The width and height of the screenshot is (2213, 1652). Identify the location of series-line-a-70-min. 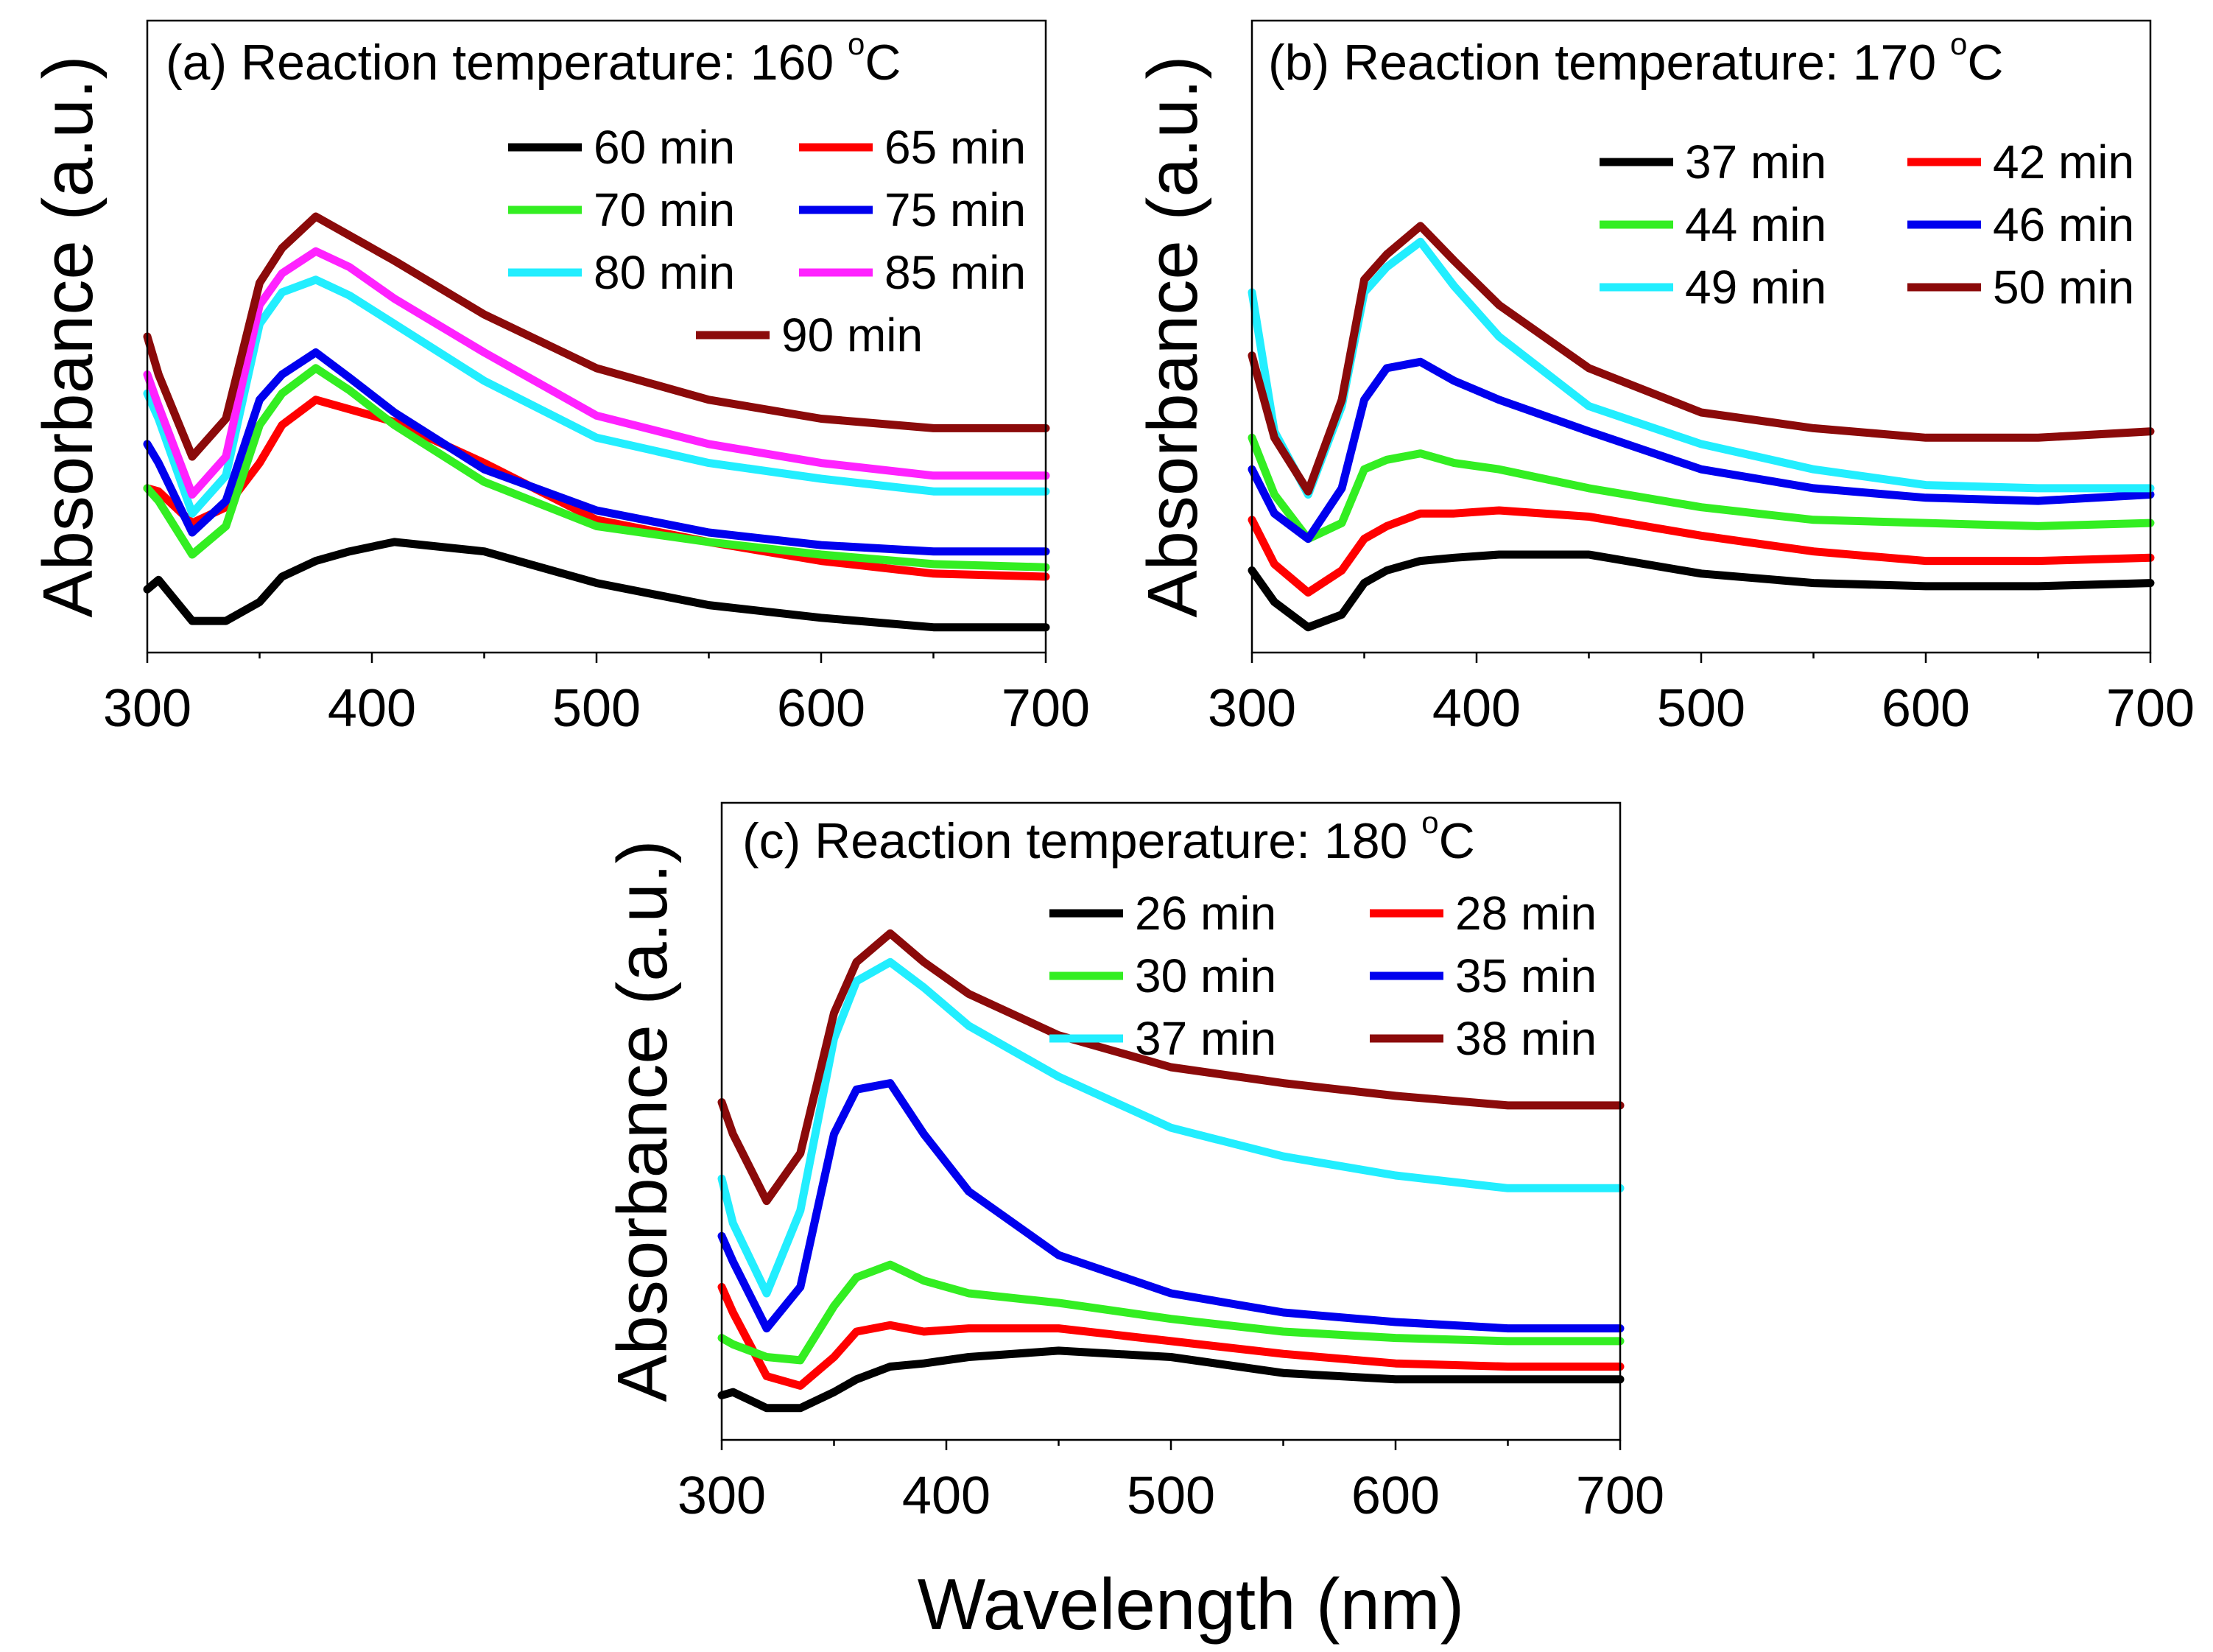
(596, 468).